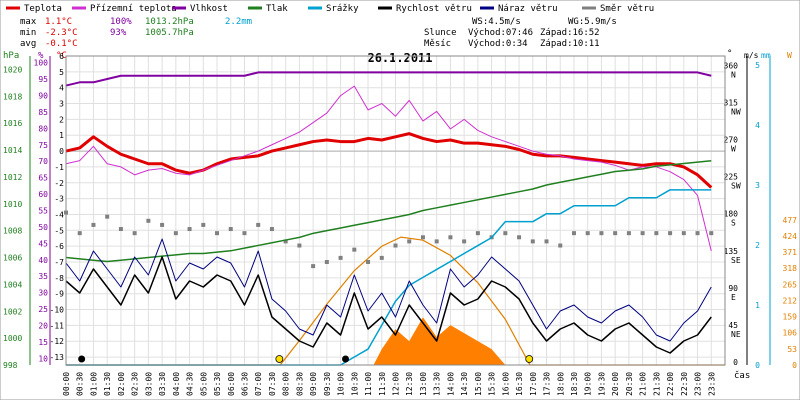 Image resolution: width=800 pixels, height=404 pixels. Describe the element at coordinates (28, 44) in the screenshot. I see `stat-avg-label: avg` at that location.